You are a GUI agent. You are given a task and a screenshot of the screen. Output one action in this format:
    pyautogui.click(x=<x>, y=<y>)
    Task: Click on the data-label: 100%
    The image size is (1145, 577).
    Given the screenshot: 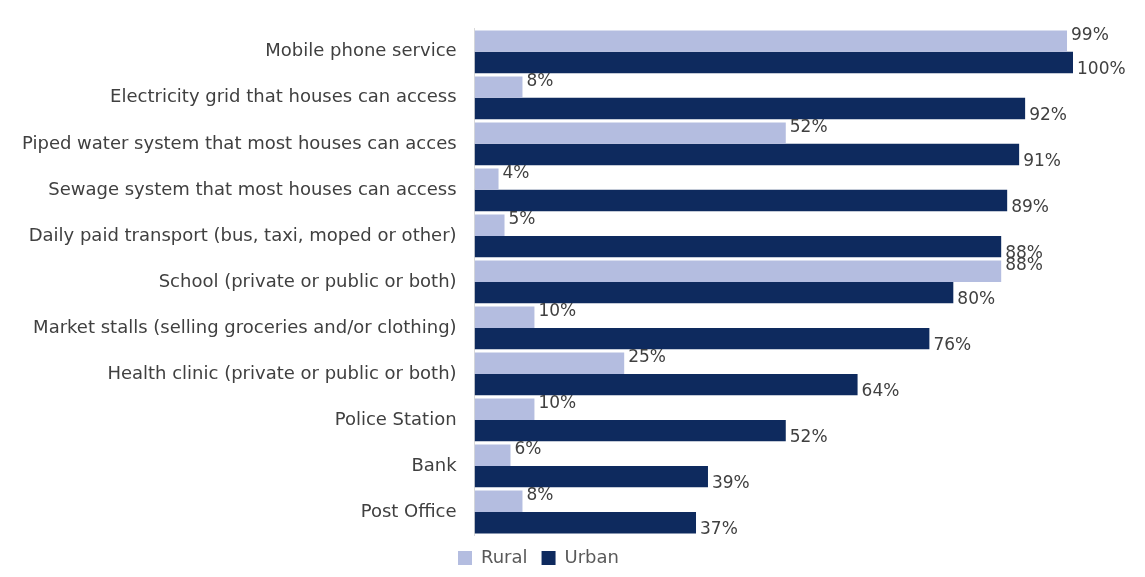 What is the action you would take?
    pyautogui.click(x=1101, y=67)
    